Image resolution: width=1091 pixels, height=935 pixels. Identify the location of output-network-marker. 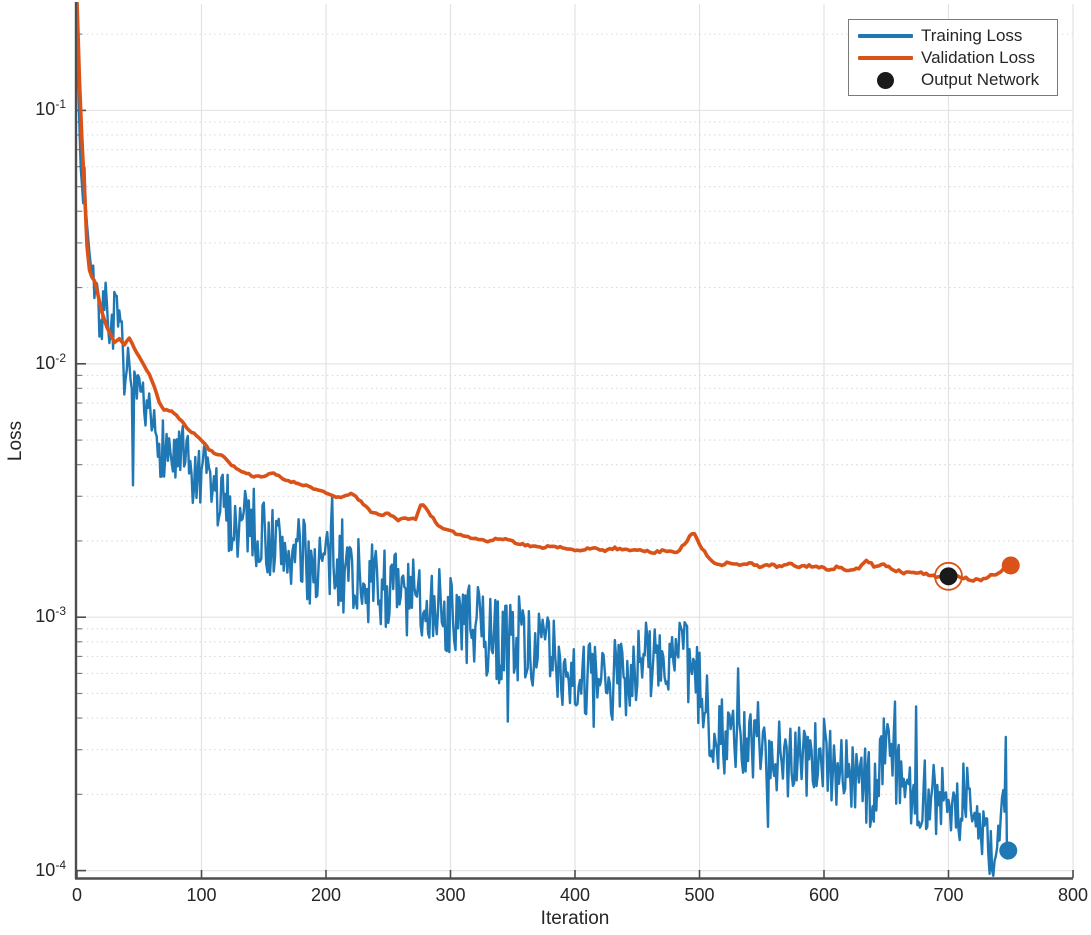
(948, 576).